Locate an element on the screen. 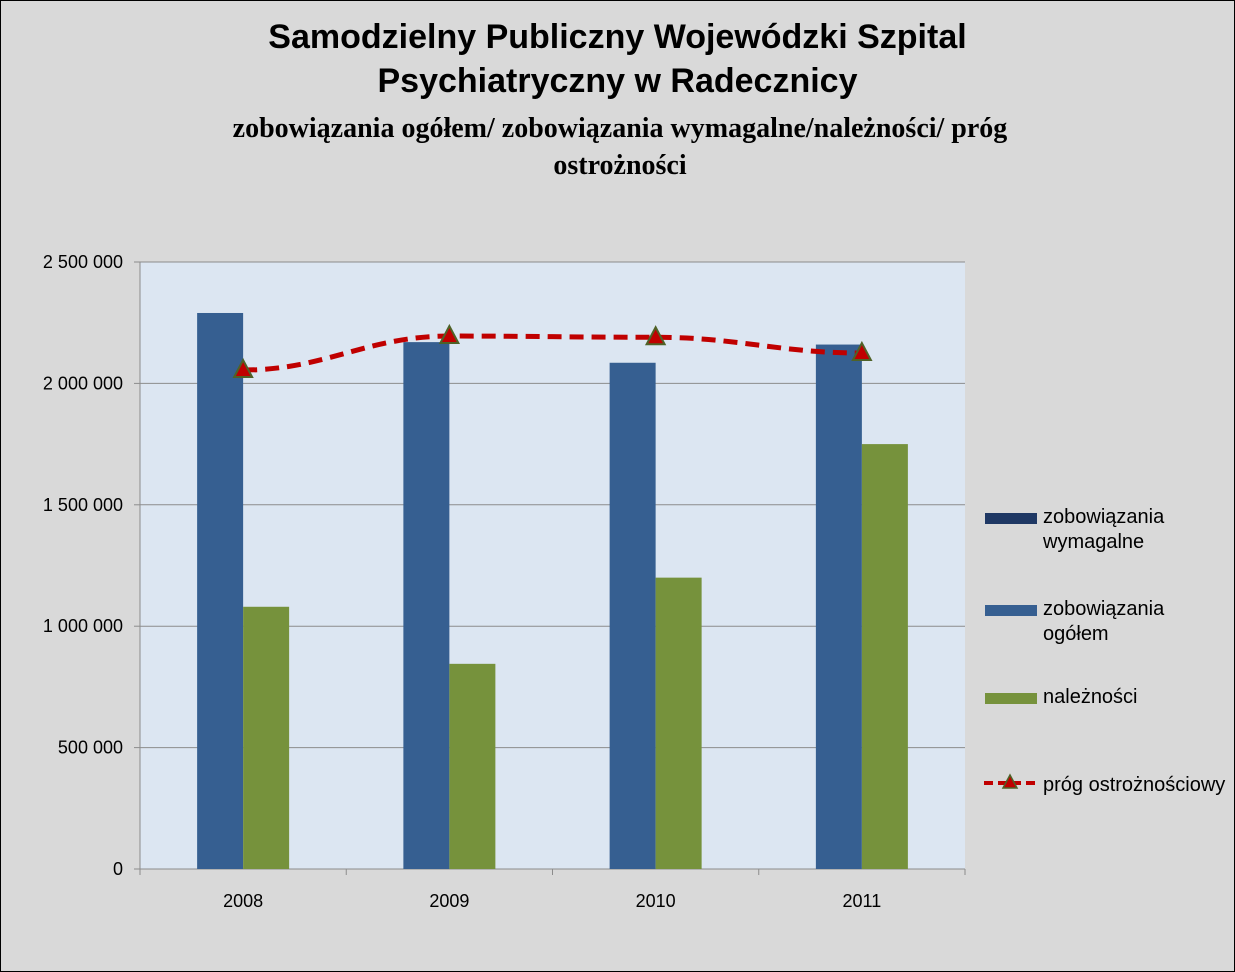 The width and height of the screenshot is (1235, 972). y-tick-label: 2 500 000 is located at coordinates (83, 262).